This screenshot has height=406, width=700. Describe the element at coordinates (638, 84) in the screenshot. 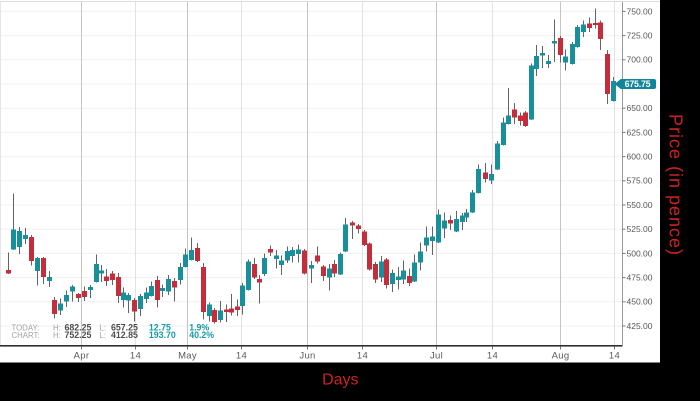

I see `svg-text: 675.75` at that location.